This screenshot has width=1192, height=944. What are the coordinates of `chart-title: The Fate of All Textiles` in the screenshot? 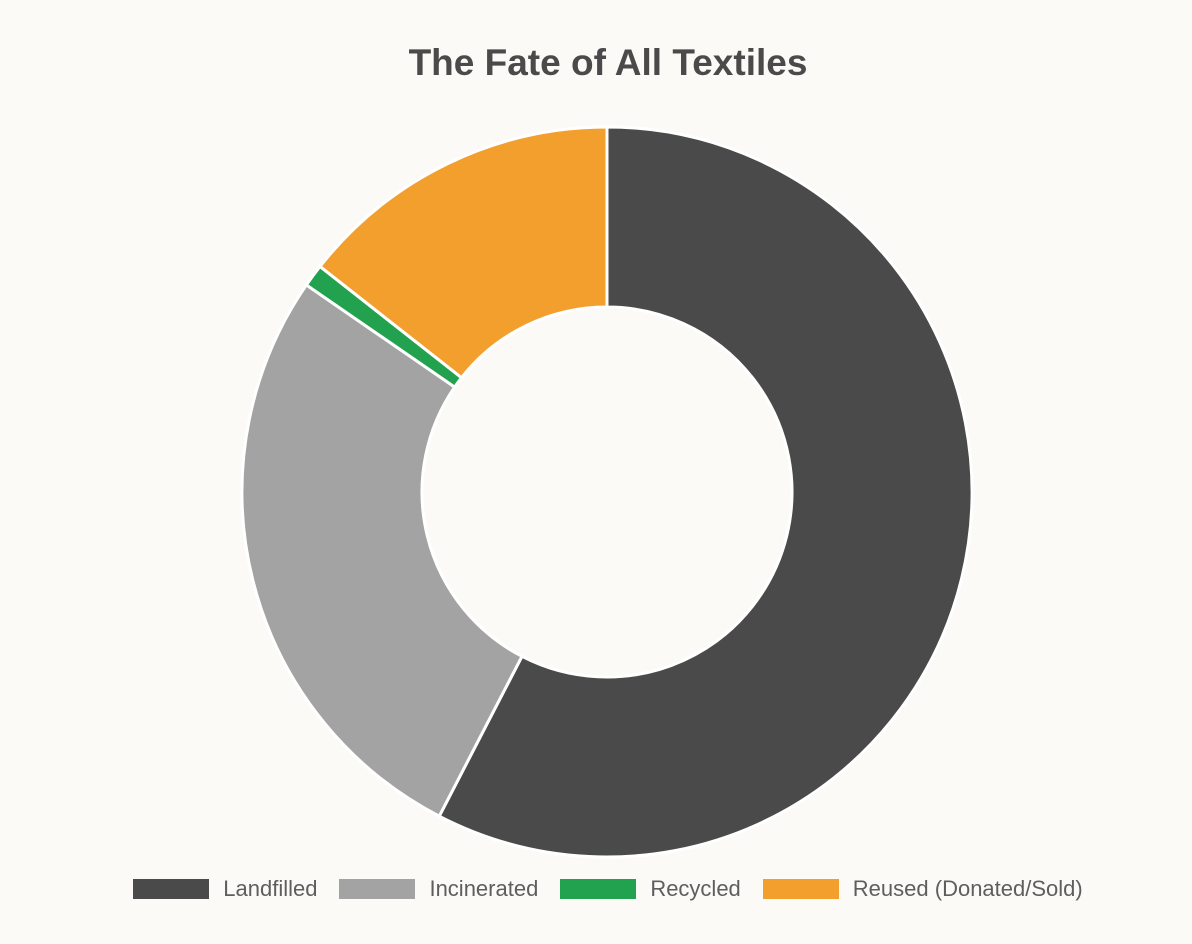 It's located at (608, 62).